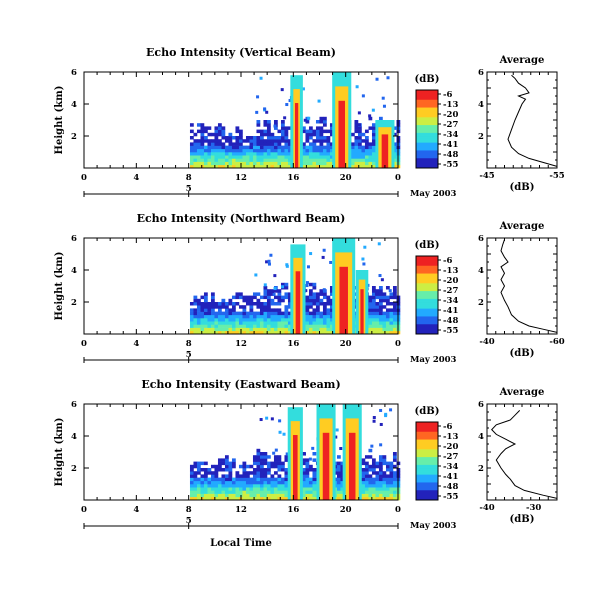 The width and height of the screenshot is (615, 598). I want to click on colorbar-tick-label: -6, so click(448, 95).